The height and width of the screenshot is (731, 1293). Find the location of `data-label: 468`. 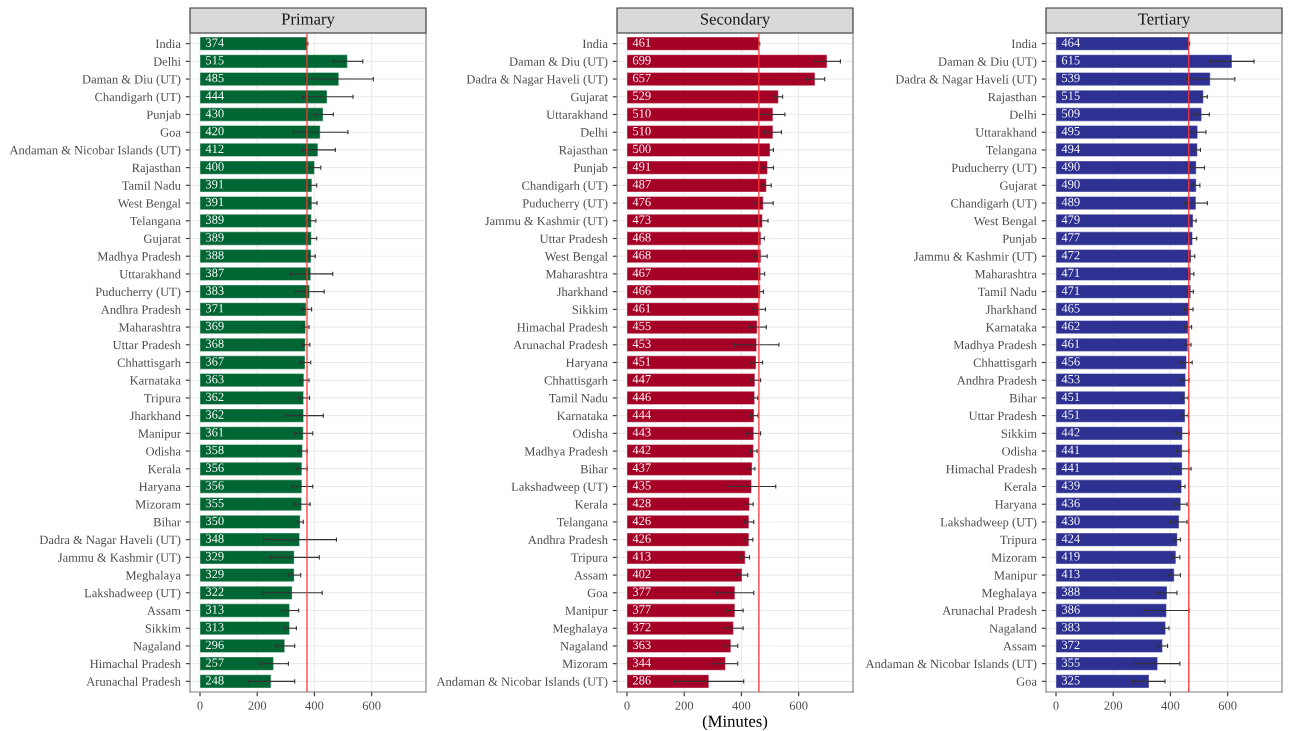

data-label: 468 is located at coordinates (641, 237).